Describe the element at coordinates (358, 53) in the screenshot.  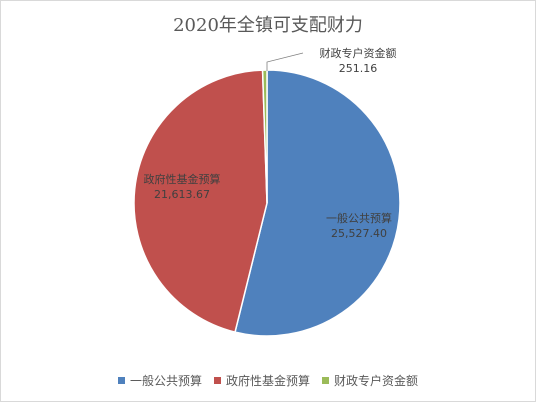
I see `slice-label-category-2: 财政专户资金额` at that location.